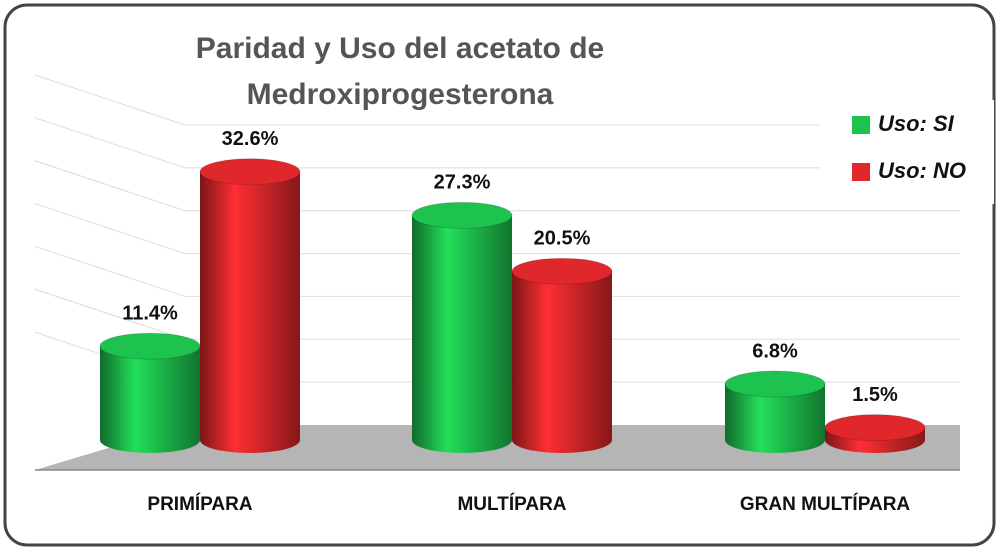  What do you see at coordinates (775, 351) in the screenshot?
I see `value-label: 6.8%` at bounding box center [775, 351].